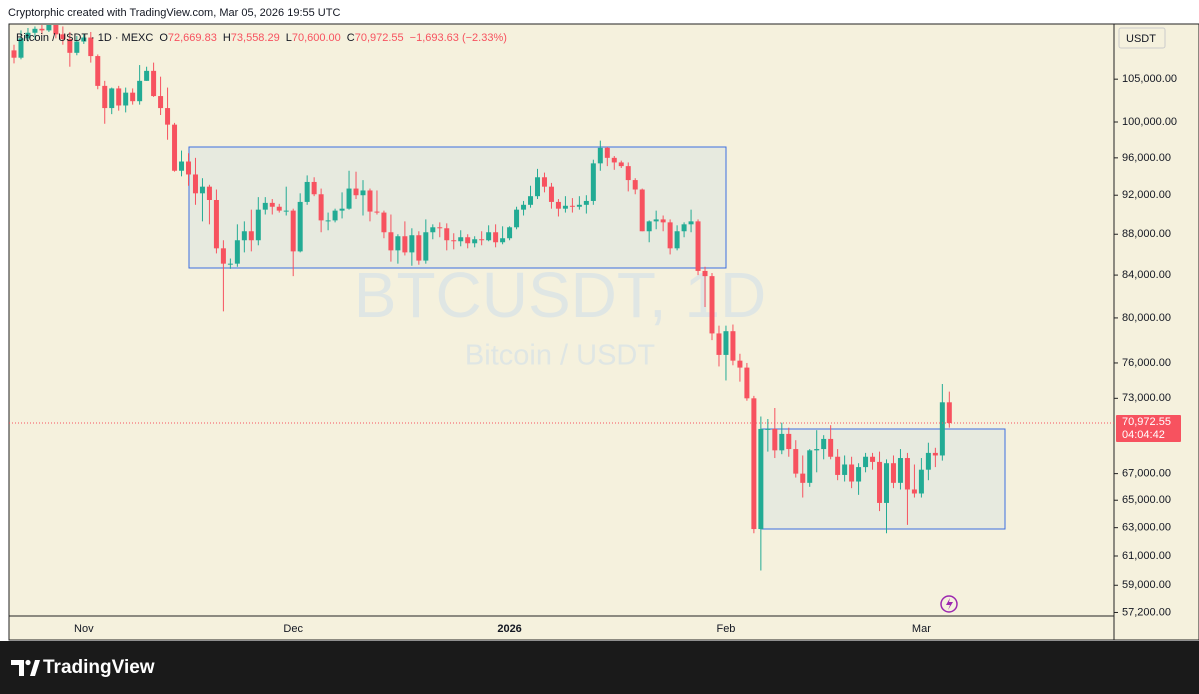  I want to click on y-tick-label: 76,000.00, so click(1146, 363).